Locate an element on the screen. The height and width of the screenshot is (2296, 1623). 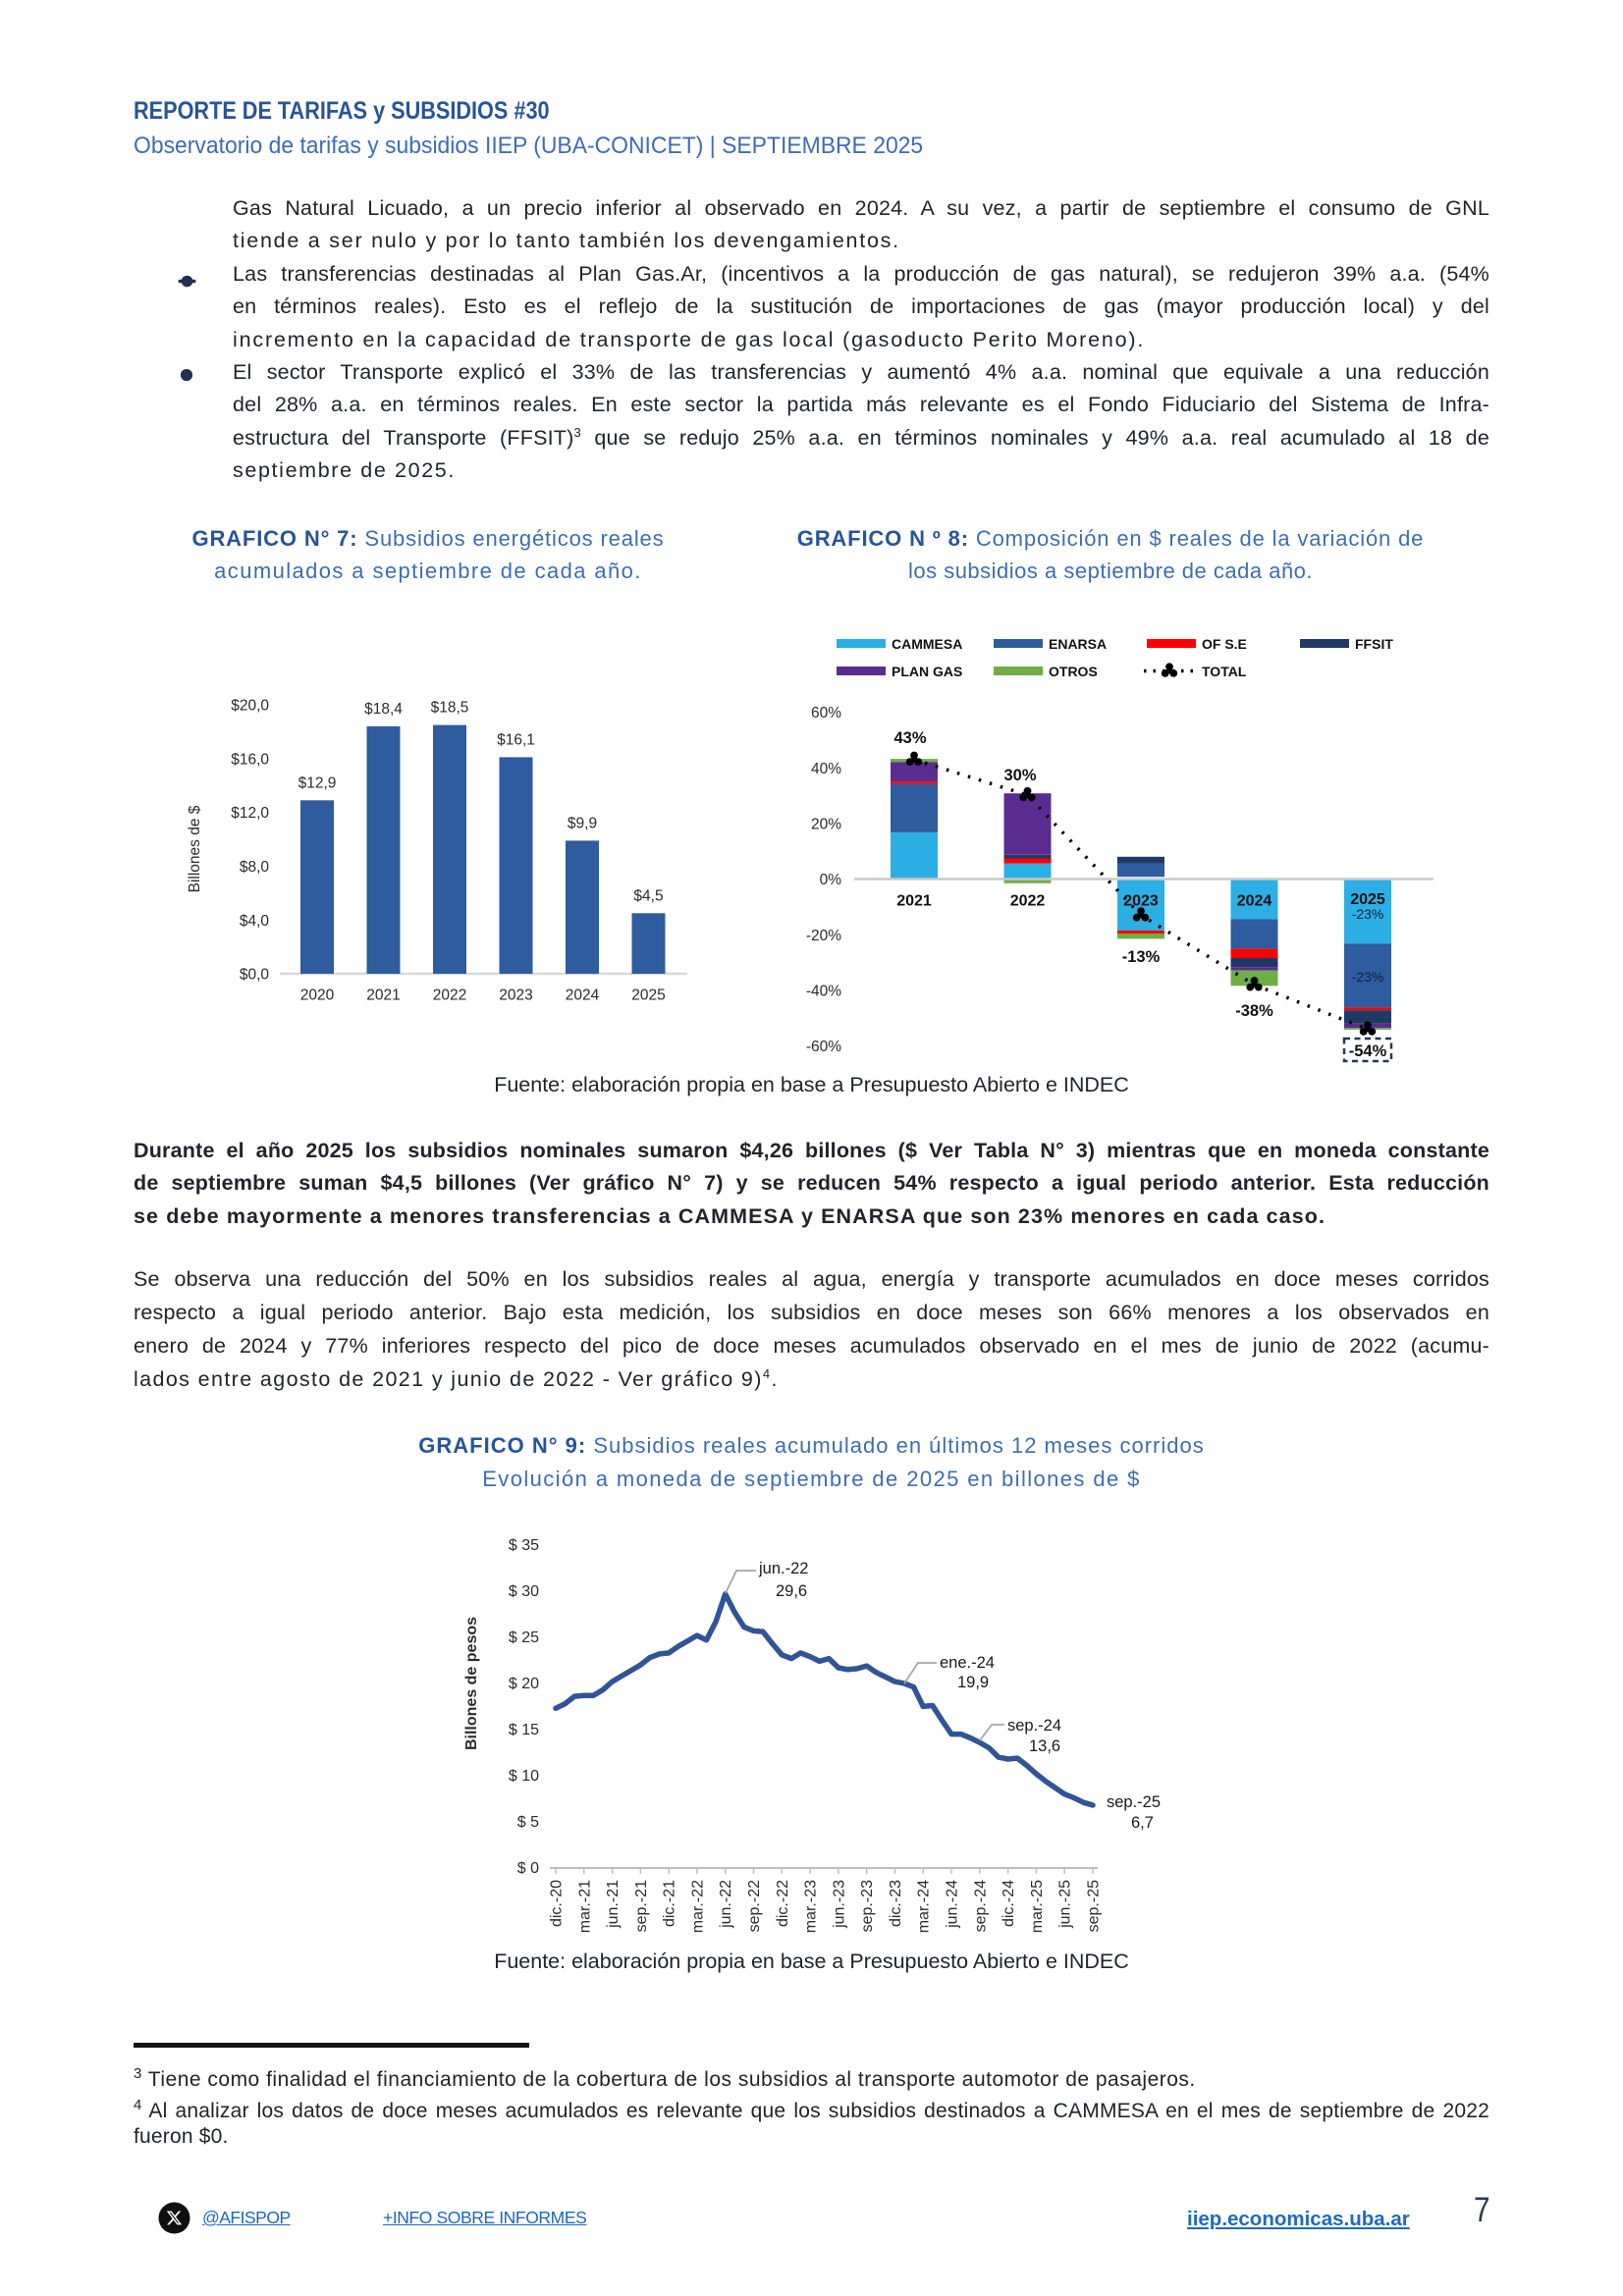
svg-text: $16,0 is located at coordinates (250, 759).